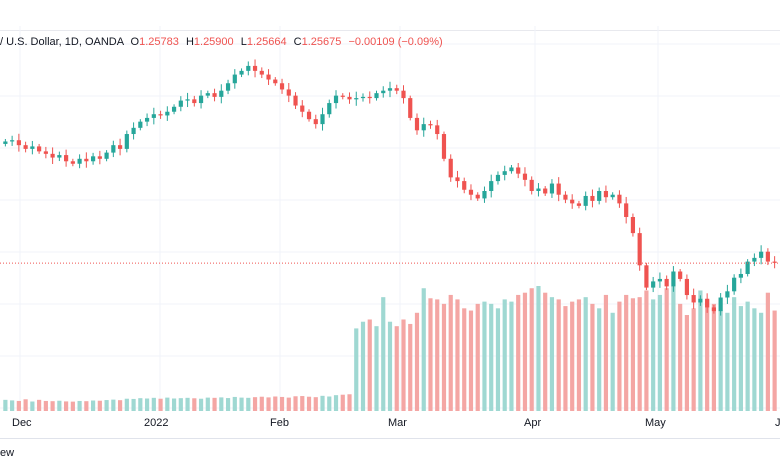 This screenshot has height=471, width=780. Describe the element at coordinates (213, 42) in the screenshot. I see `high-value: 1.25900` at that location.